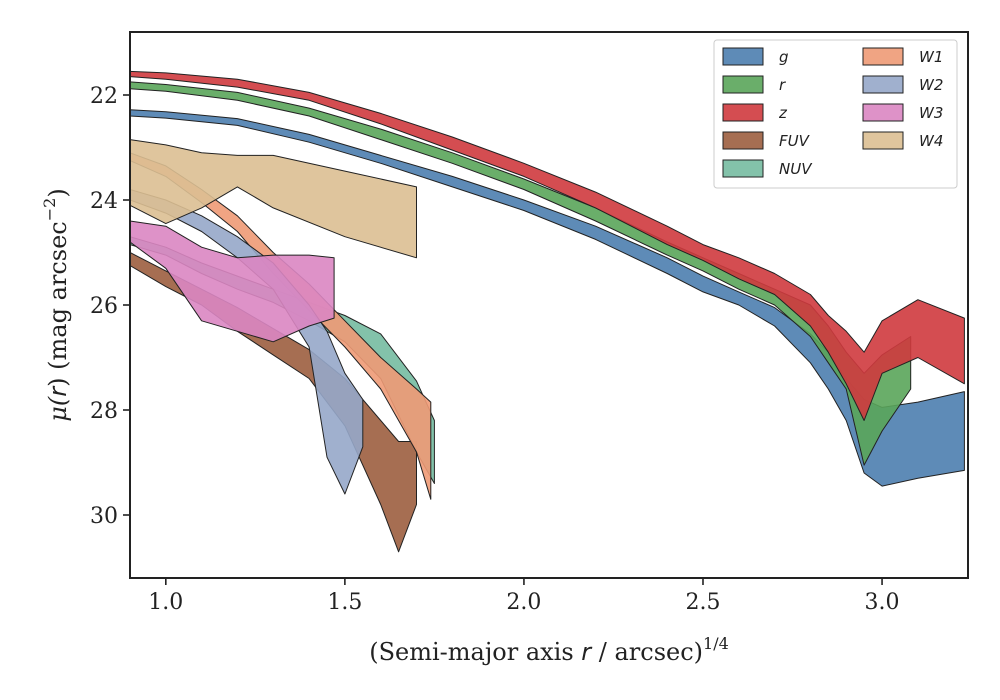 Image resolution: width=1000 pixels, height=700 pixels. What do you see at coordinates (104, 201) in the screenshot?
I see `y-tick-label: 24` at bounding box center [104, 201].